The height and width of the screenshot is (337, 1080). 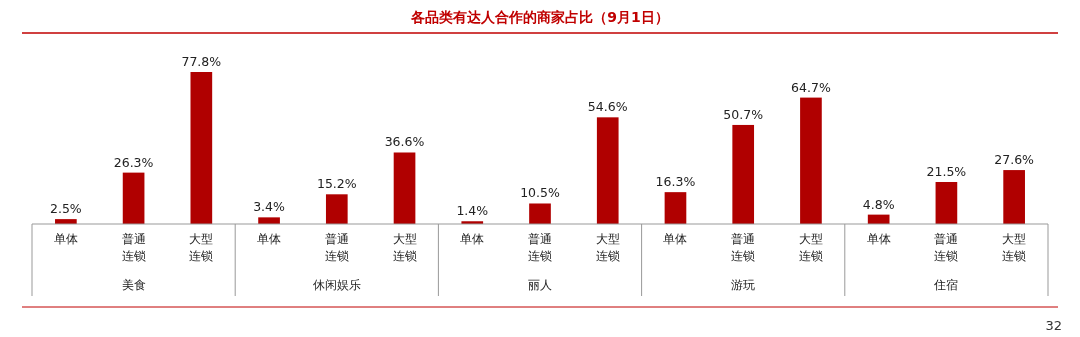 I want to click on data-label: 10.5%, so click(x=540, y=193).